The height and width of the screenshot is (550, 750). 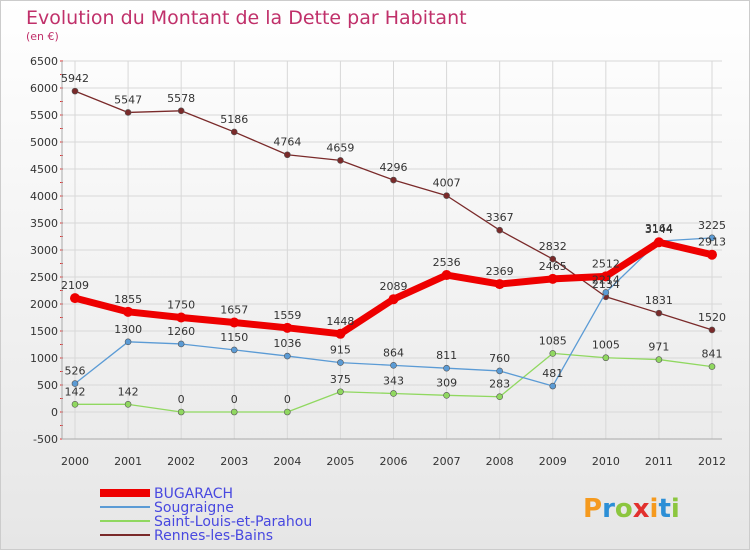 What do you see at coordinates (44, 331) in the screenshot?
I see `y-tick-label: 1500` at bounding box center [44, 331].